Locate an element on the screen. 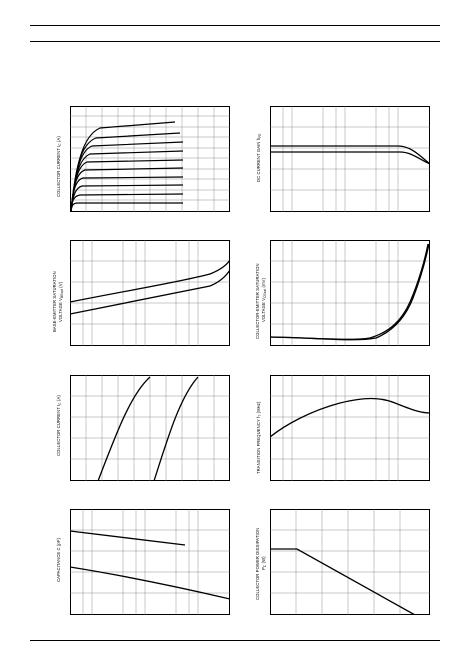  chart-ic-vbe is located at coordinates (150, 428).